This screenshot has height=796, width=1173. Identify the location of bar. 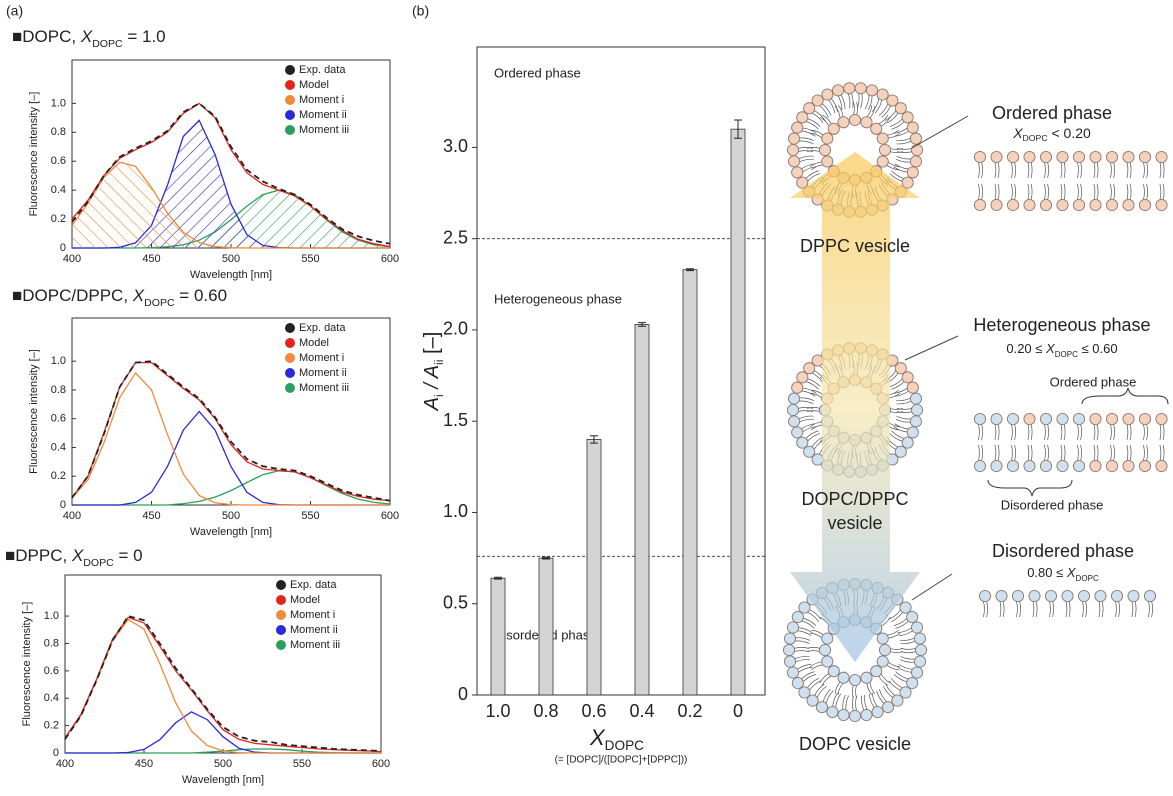
(642, 510).